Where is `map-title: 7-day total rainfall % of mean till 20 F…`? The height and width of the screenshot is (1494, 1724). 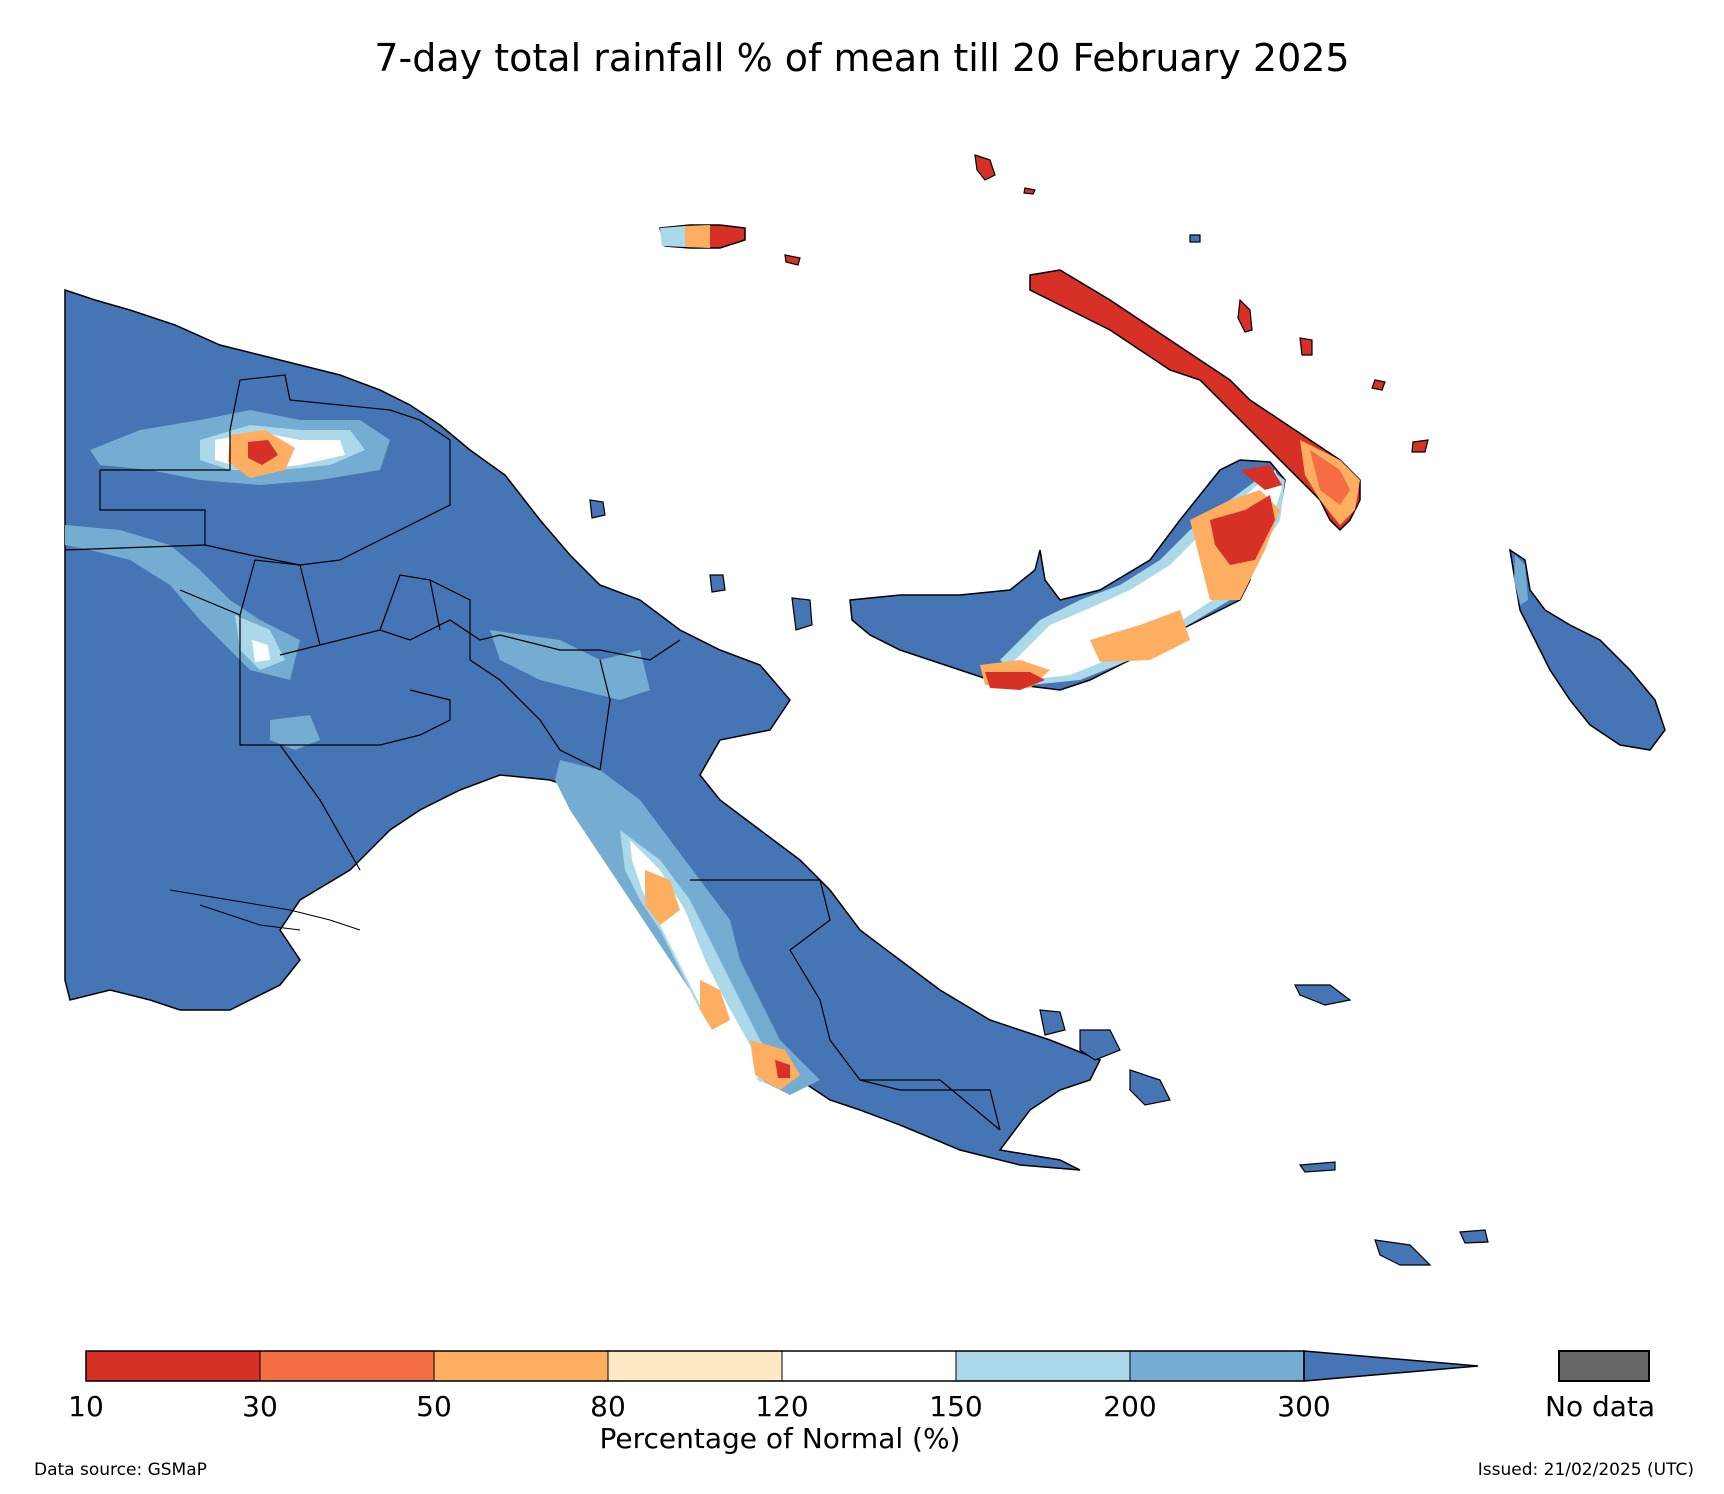 map-title: 7-day total rainfall % of mean till 20 F… is located at coordinates (862, 58).